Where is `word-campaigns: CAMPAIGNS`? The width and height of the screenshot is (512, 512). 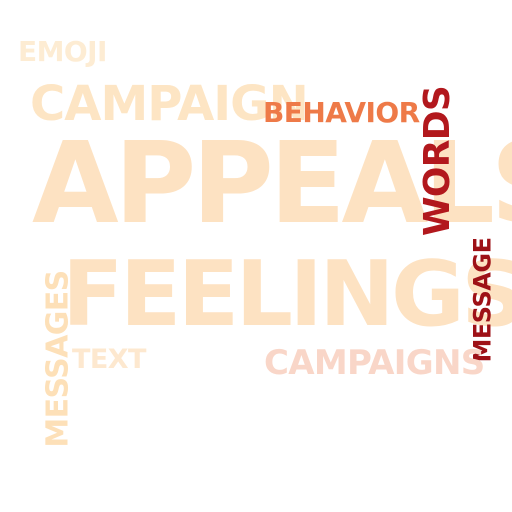 word-campaigns: CAMPAIGNS is located at coordinates (374, 363).